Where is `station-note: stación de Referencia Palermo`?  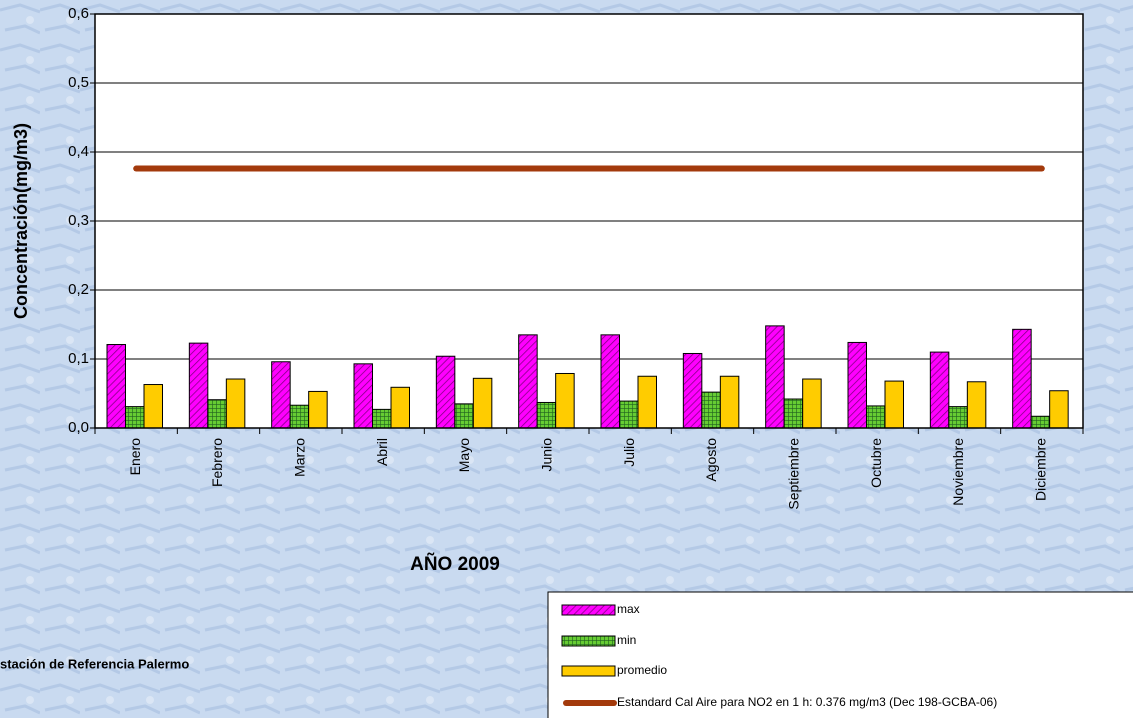
station-note: stación de Referencia Palermo is located at coordinates (94, 663).